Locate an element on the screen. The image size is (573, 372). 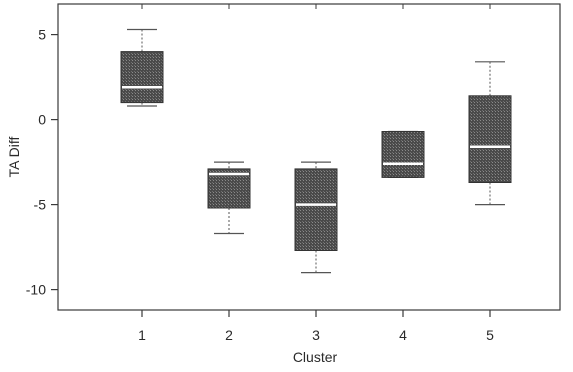
x-tick-label: 4 is located at coordinates (403, 335).